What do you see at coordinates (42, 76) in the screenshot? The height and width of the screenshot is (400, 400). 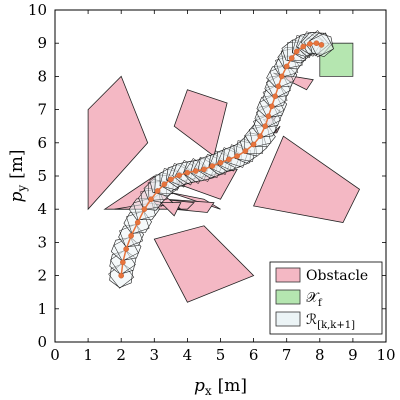 I see `y-tick-label: 8` at bounding box center [42, 76].